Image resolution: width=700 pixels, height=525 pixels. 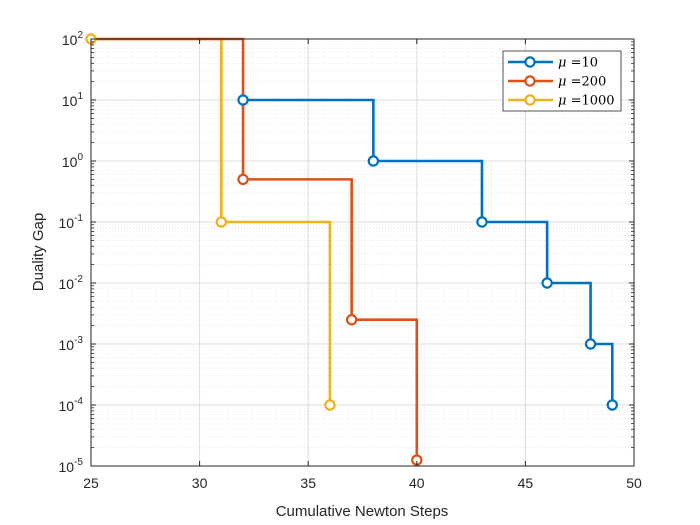 I want to click on x-tick-label: 45, so click(x=526, y=483).